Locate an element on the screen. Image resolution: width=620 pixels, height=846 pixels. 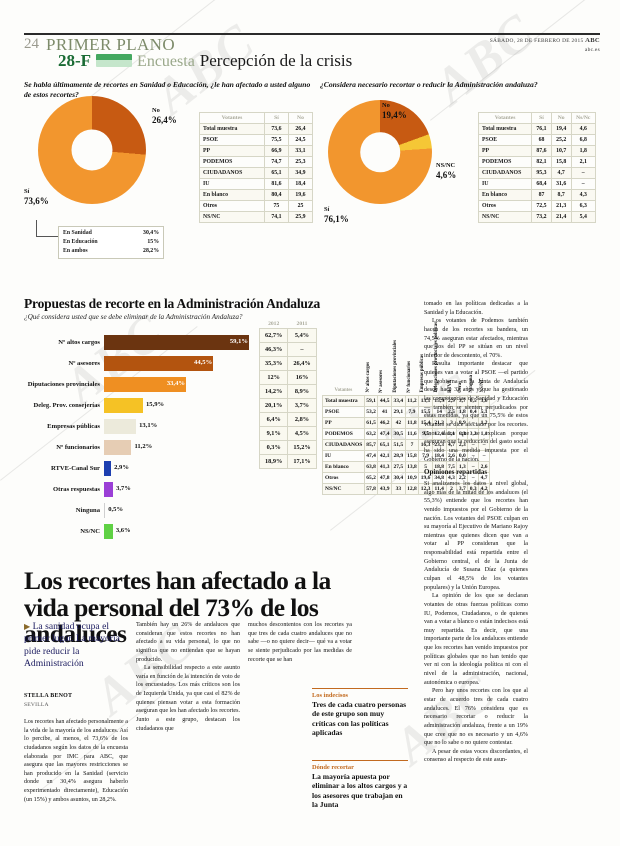
table-cell: 75 is located at coordinates (276, 206).